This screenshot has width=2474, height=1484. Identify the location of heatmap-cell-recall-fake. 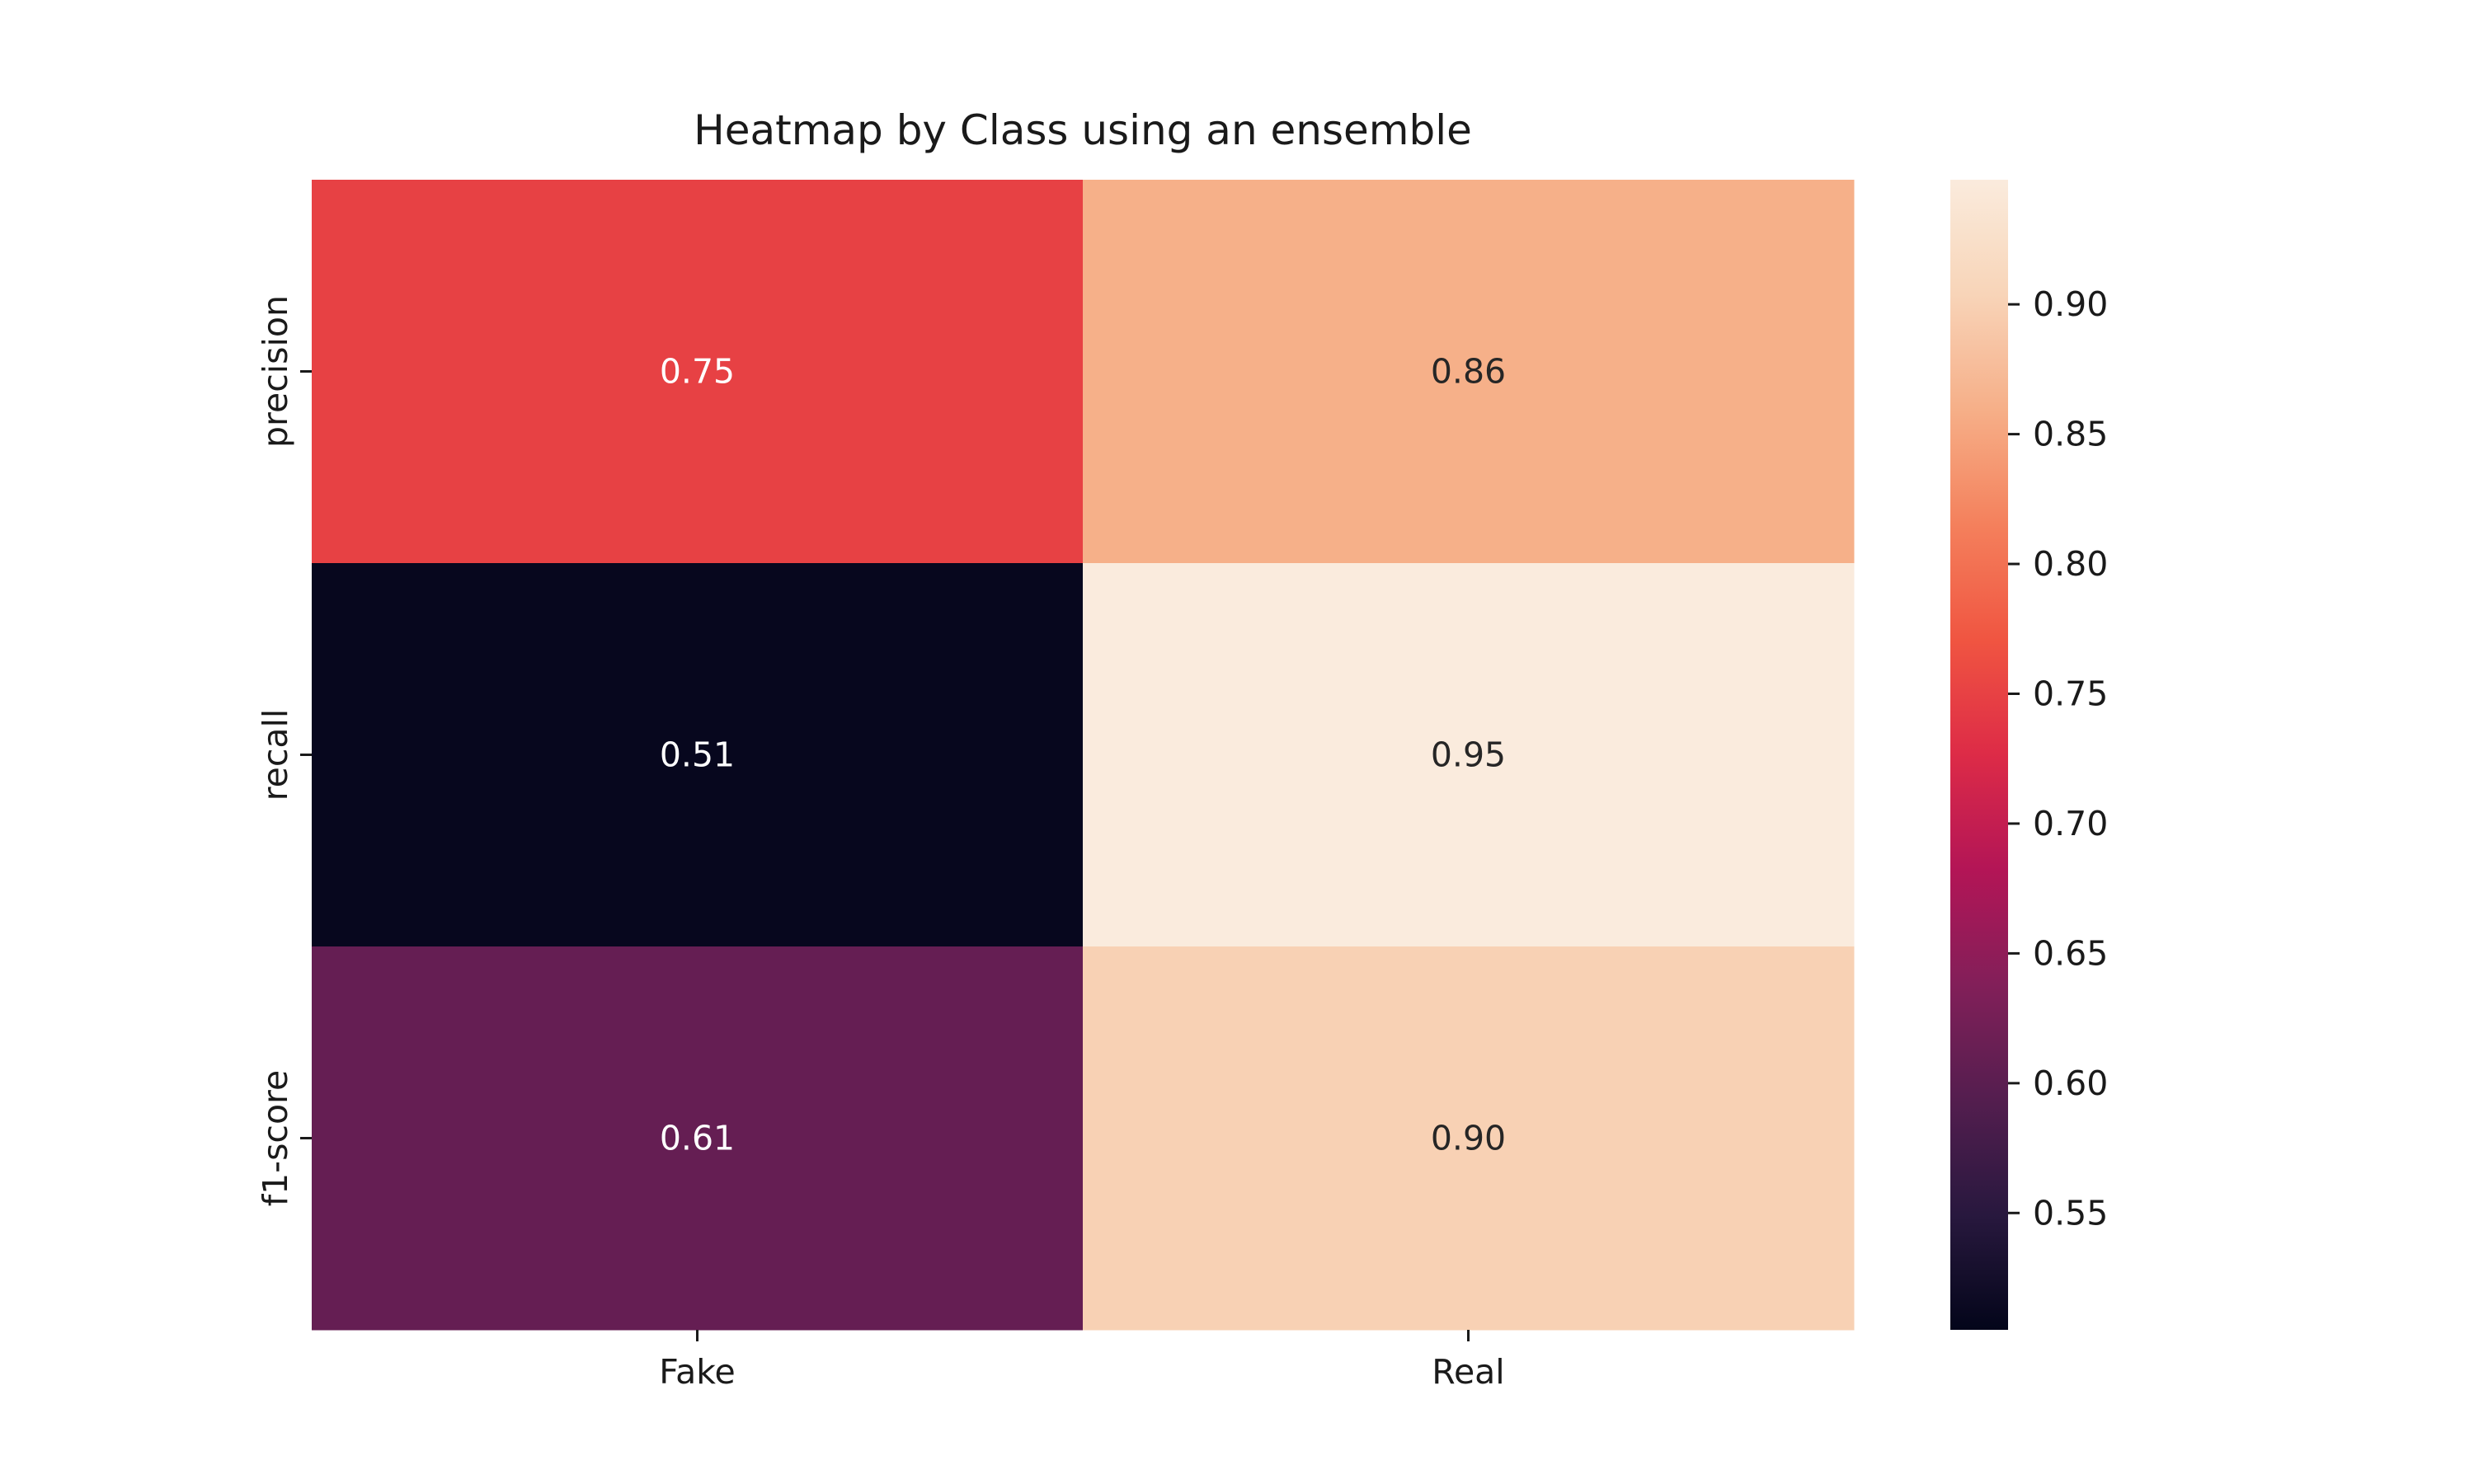
(698, 755).